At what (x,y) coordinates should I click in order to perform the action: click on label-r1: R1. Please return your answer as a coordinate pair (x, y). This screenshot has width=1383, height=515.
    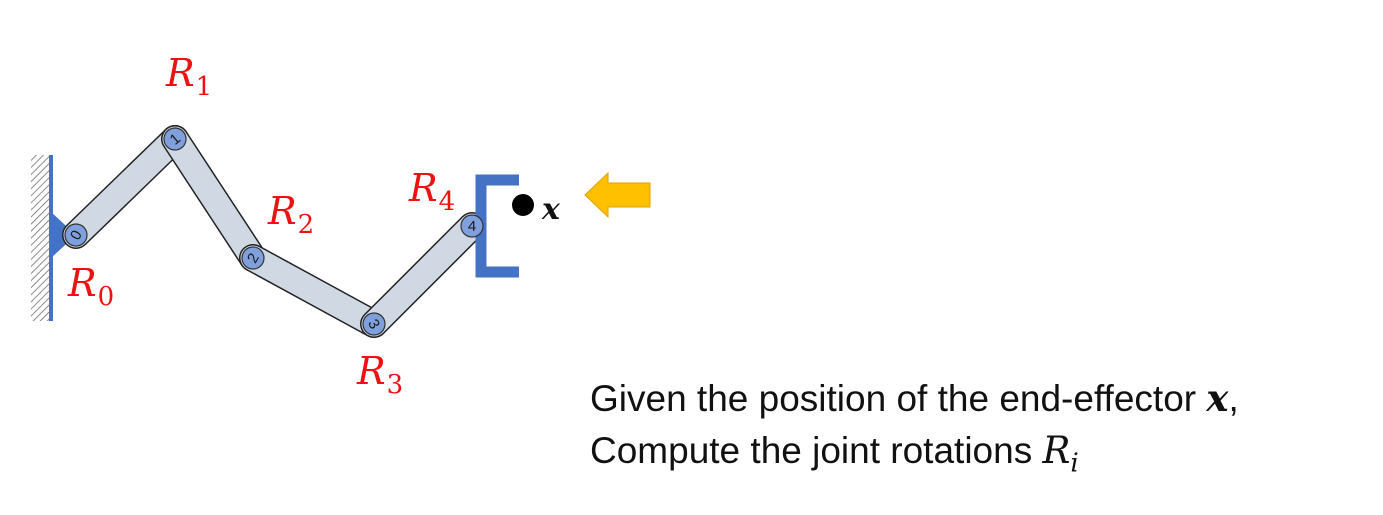
    Looking at the image, I should click on (188, 76).